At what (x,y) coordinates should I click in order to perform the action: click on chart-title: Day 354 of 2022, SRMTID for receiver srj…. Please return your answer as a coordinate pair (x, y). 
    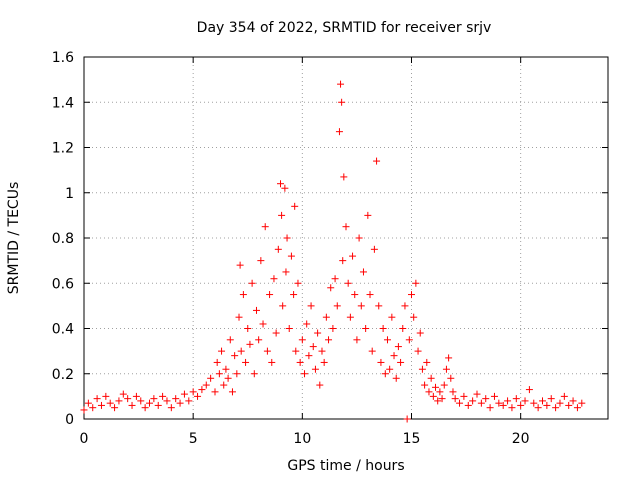
    Looking at the image, I should click on (344, 28).